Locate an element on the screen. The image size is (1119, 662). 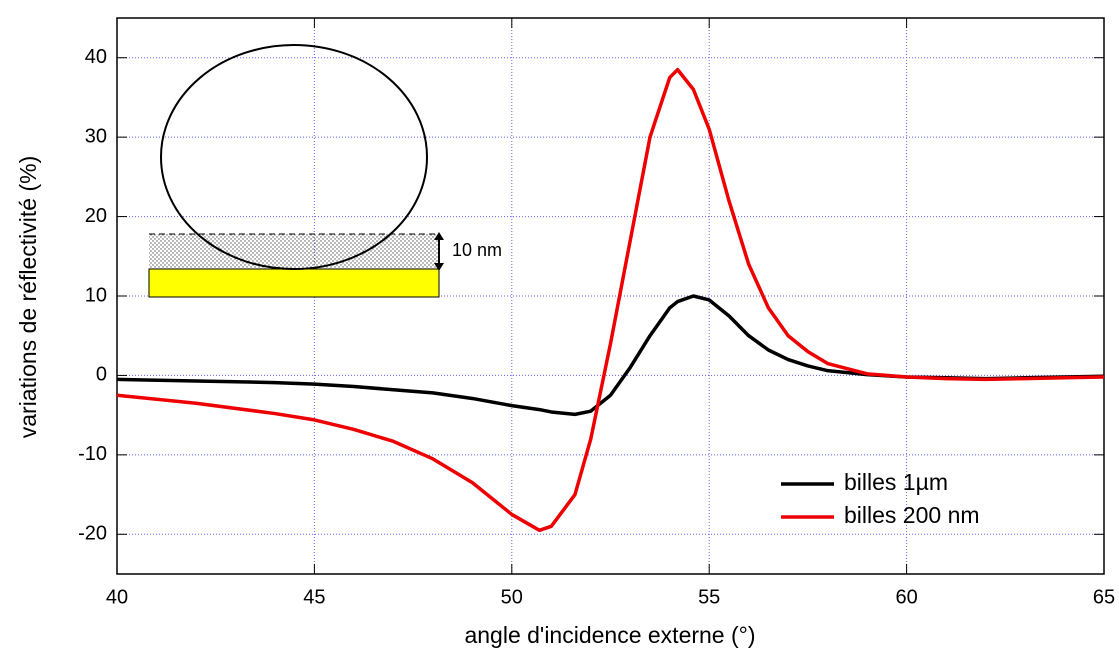
y-tick-label: 0 is located at coordinates (101, 375).